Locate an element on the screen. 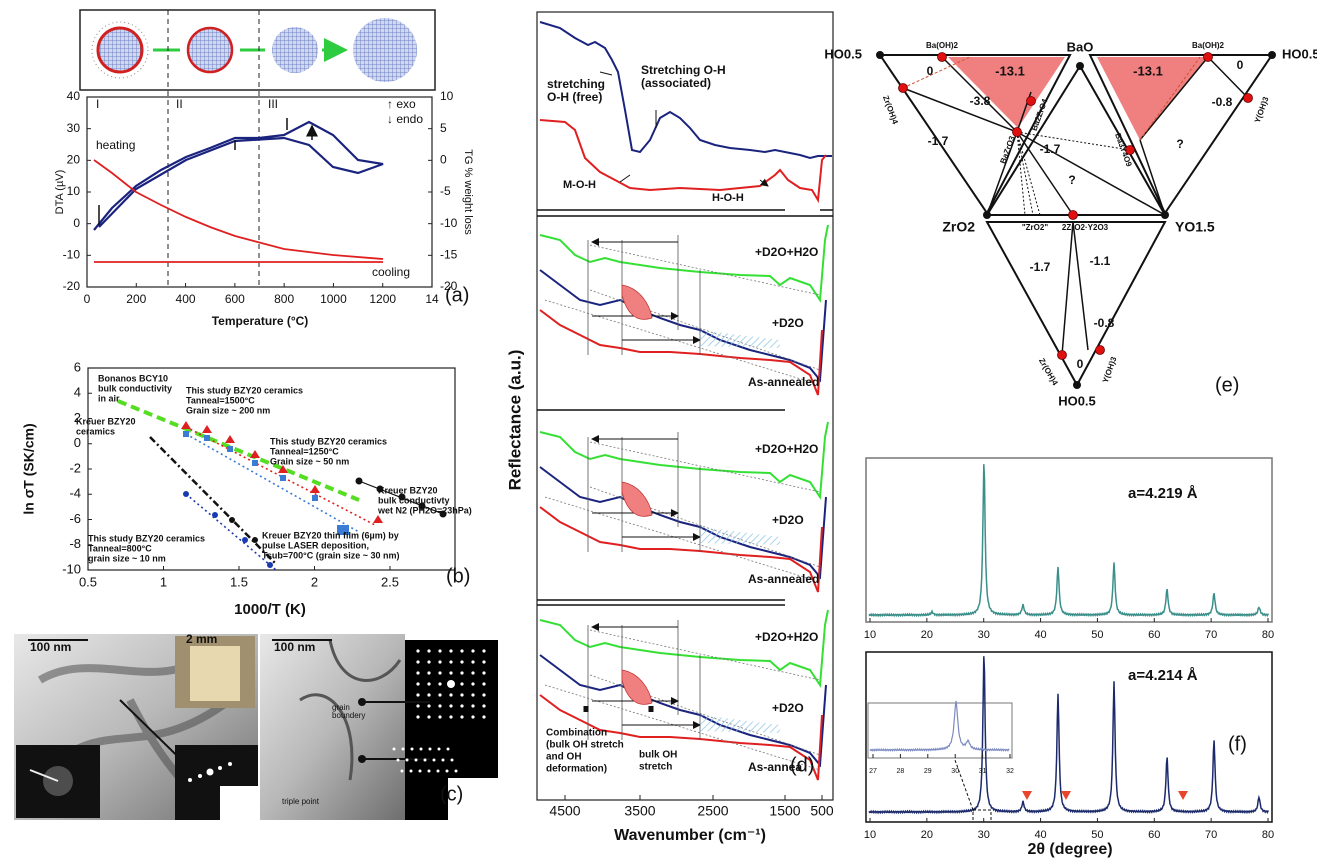 Image resolution: width=1317 pixels, height=864 pixels. x-tick-label: 28 is located at coordinates (901, 771).